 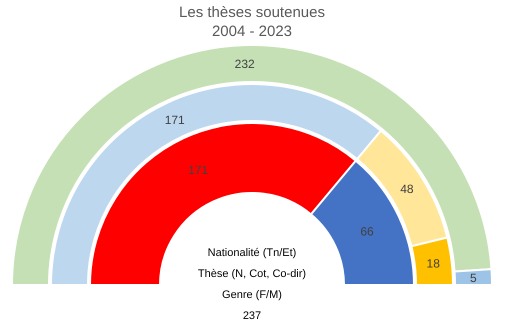 What do you see at coordinates (474, 277) in the screenshot?
I see `data-label: 5` at bounding box center [474, 277].